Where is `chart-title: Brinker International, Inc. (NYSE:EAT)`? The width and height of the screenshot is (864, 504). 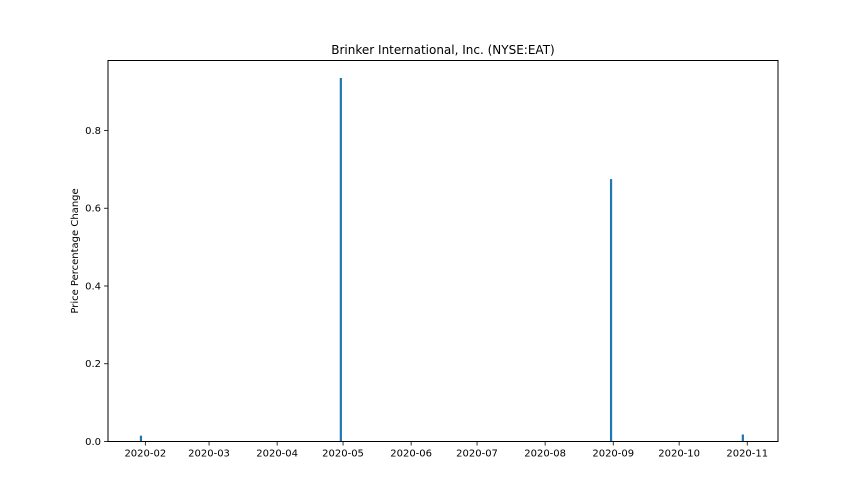
chart-title: Brinker International, Inc. (NYSE:EAT) is located at coordinates (442, 50).